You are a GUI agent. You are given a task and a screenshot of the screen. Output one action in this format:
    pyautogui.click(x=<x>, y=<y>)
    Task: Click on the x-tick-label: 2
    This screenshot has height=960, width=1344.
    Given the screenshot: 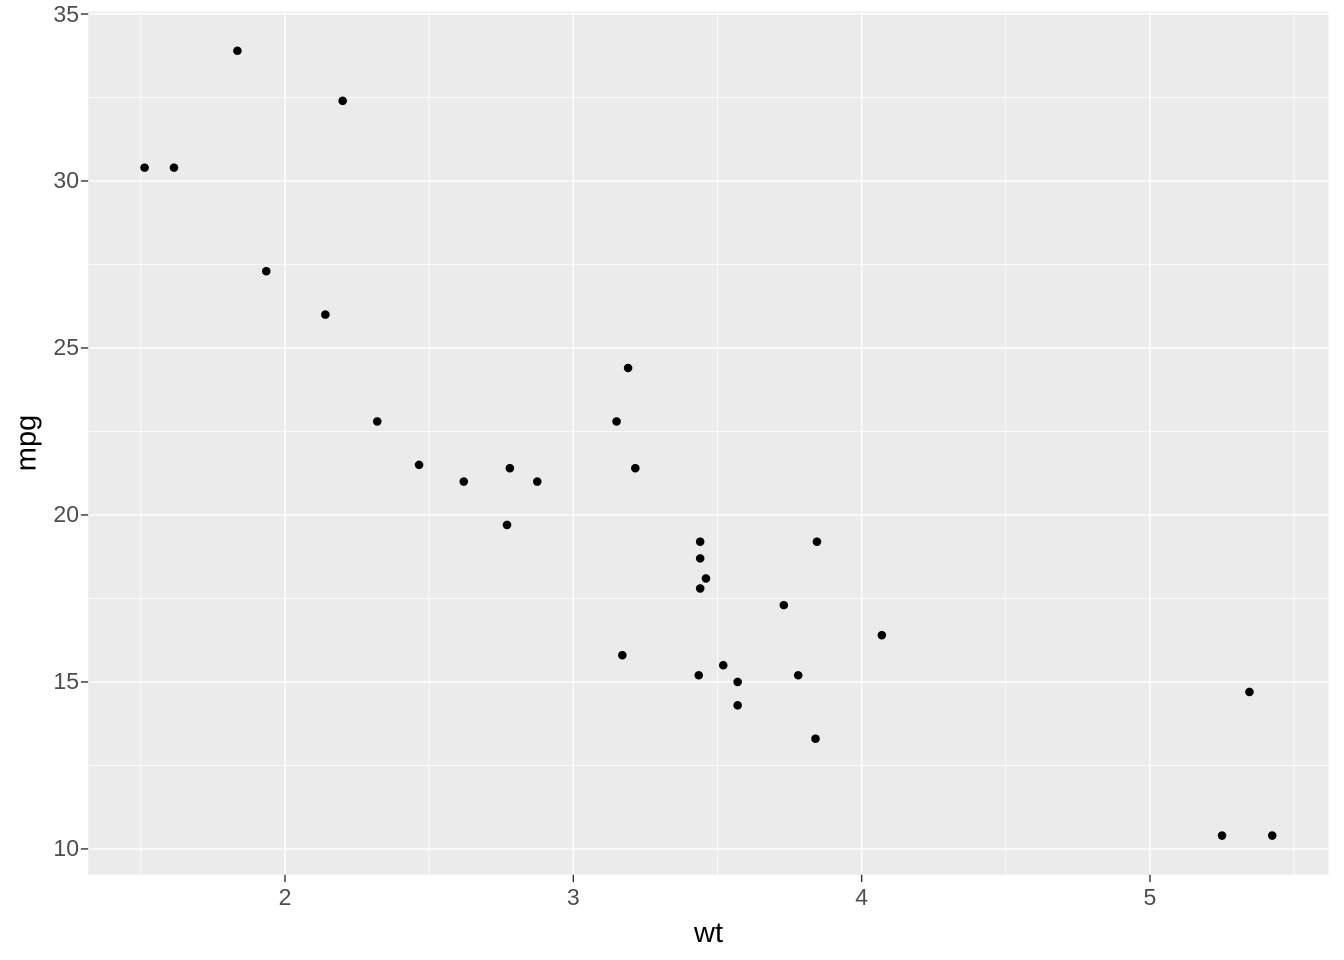 What is the action you would take?
    pyautogui.click(x=285, y=897)
    